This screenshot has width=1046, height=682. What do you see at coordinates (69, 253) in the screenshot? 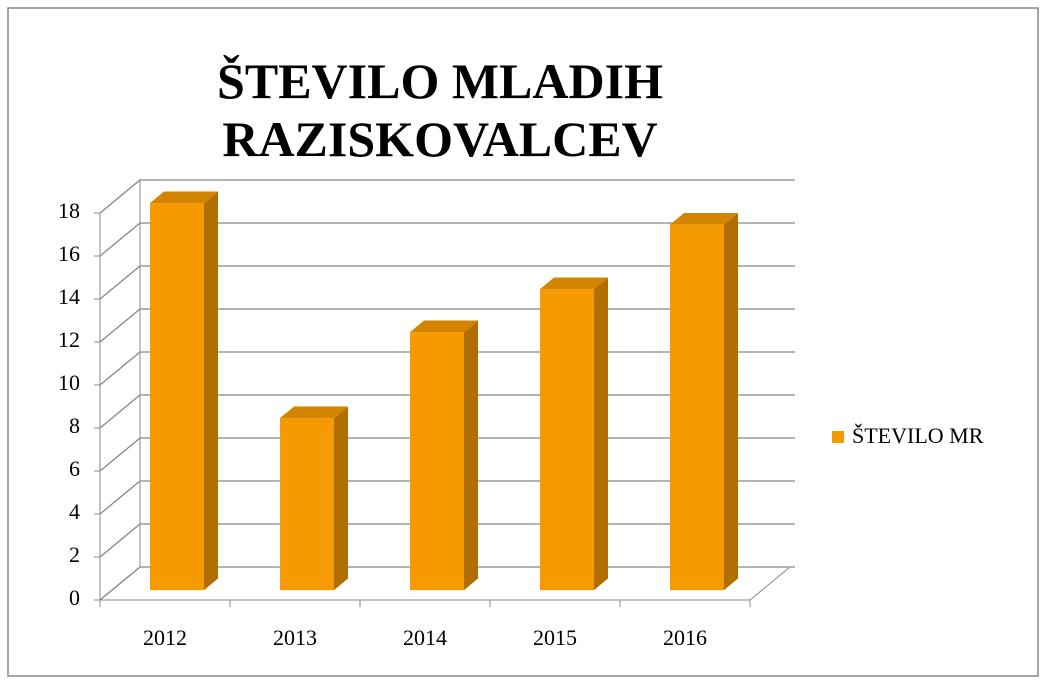
I see `y-tick-label: 16` at bounding box center [69, 253].